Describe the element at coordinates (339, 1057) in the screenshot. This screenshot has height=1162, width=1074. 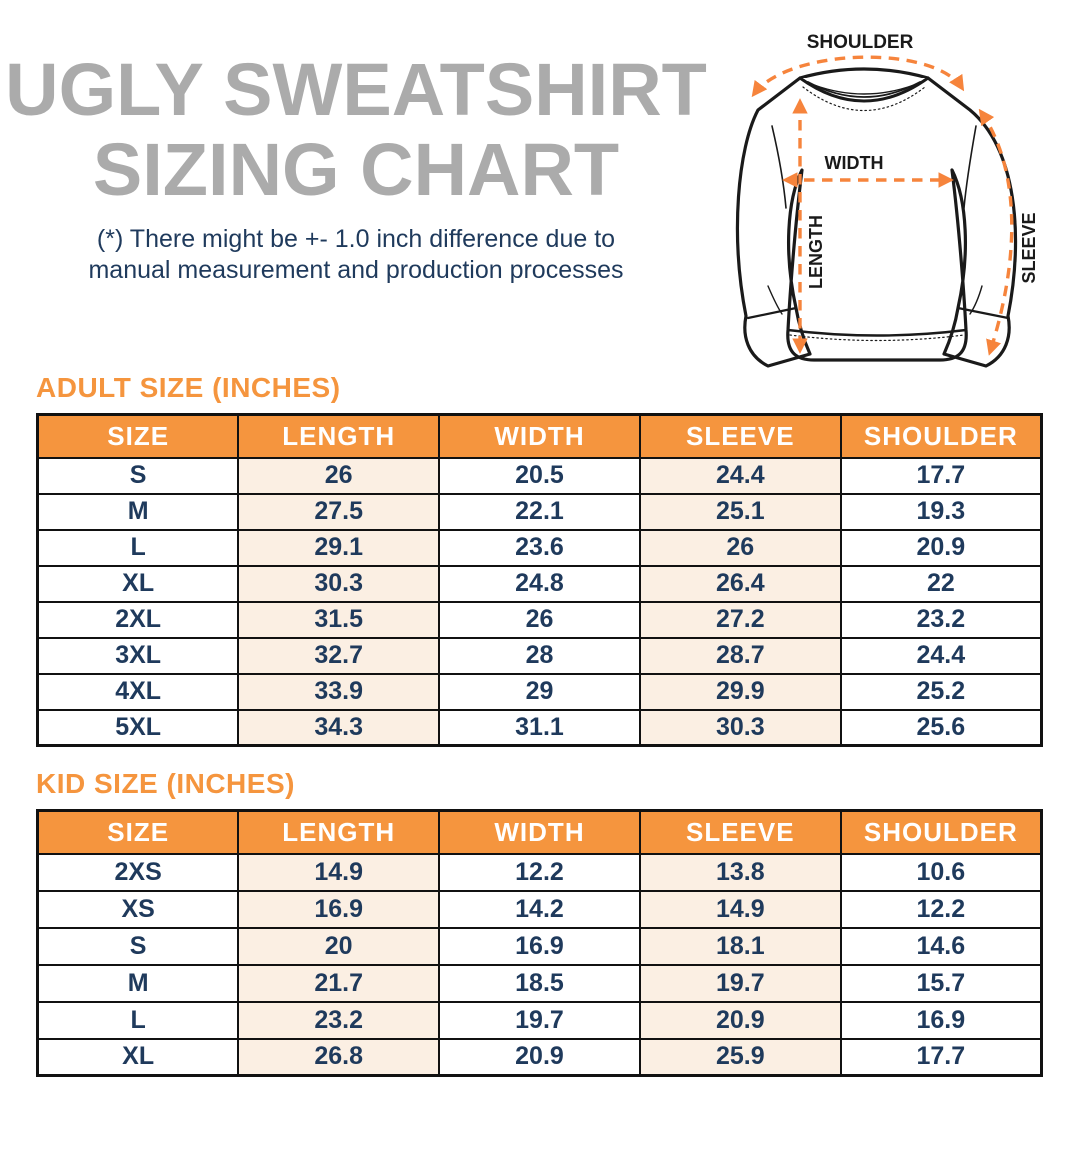
I see `length-cell: 26.8` at that location.